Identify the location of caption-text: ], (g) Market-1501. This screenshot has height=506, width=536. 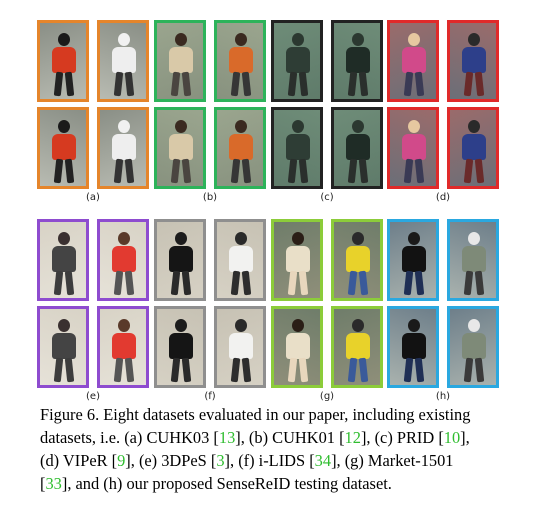
(392, 460).